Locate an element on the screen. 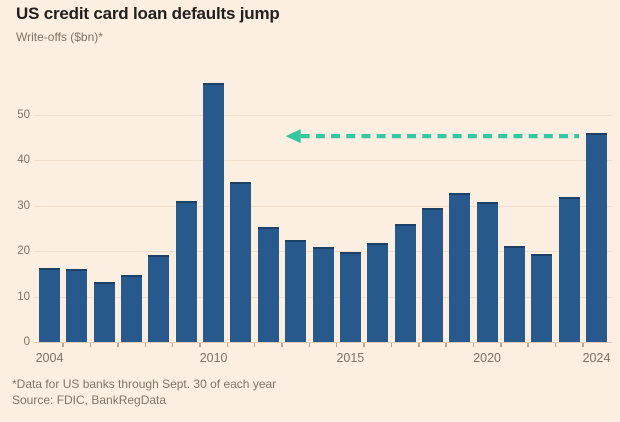 The height and width of the screenshot is (422, 620). y-axis-label-40: 40 is located at coordinates (23, 160).